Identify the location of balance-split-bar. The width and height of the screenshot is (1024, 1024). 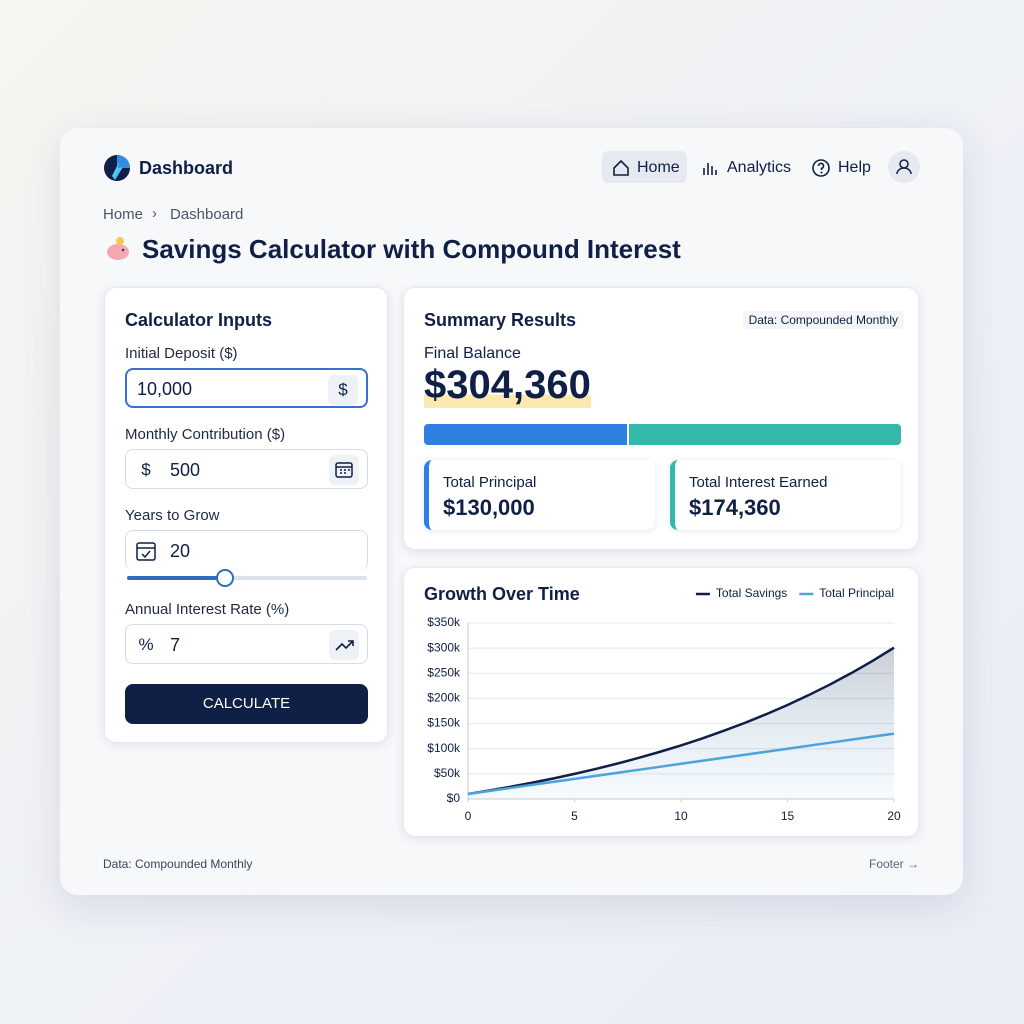
(662, 434).